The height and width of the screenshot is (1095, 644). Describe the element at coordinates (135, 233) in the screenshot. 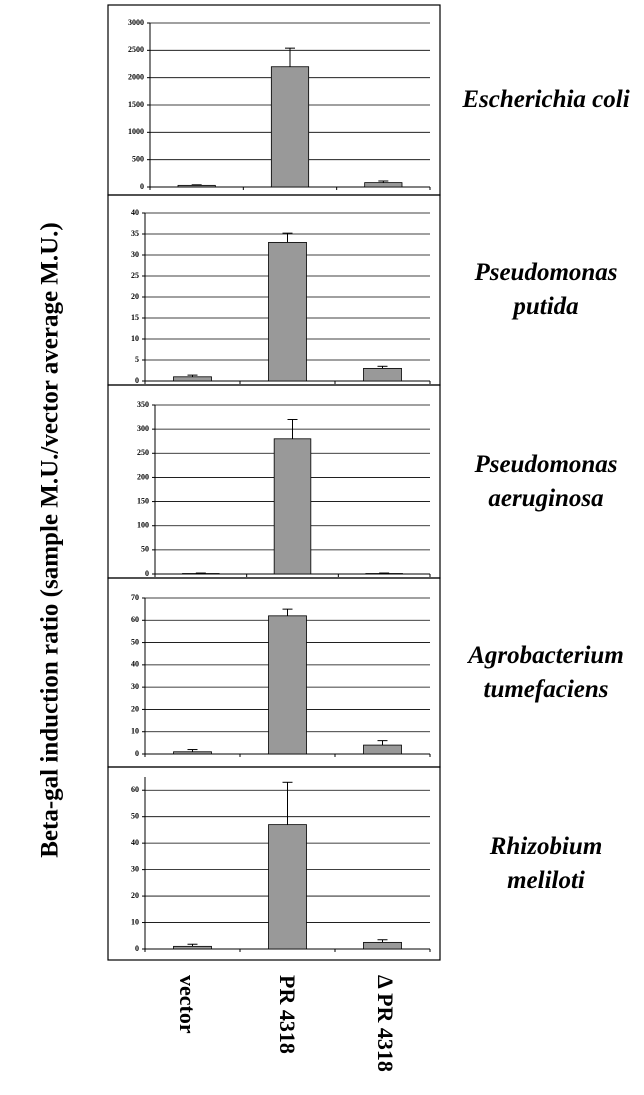

I see `y-tick-label: 35` at that location.